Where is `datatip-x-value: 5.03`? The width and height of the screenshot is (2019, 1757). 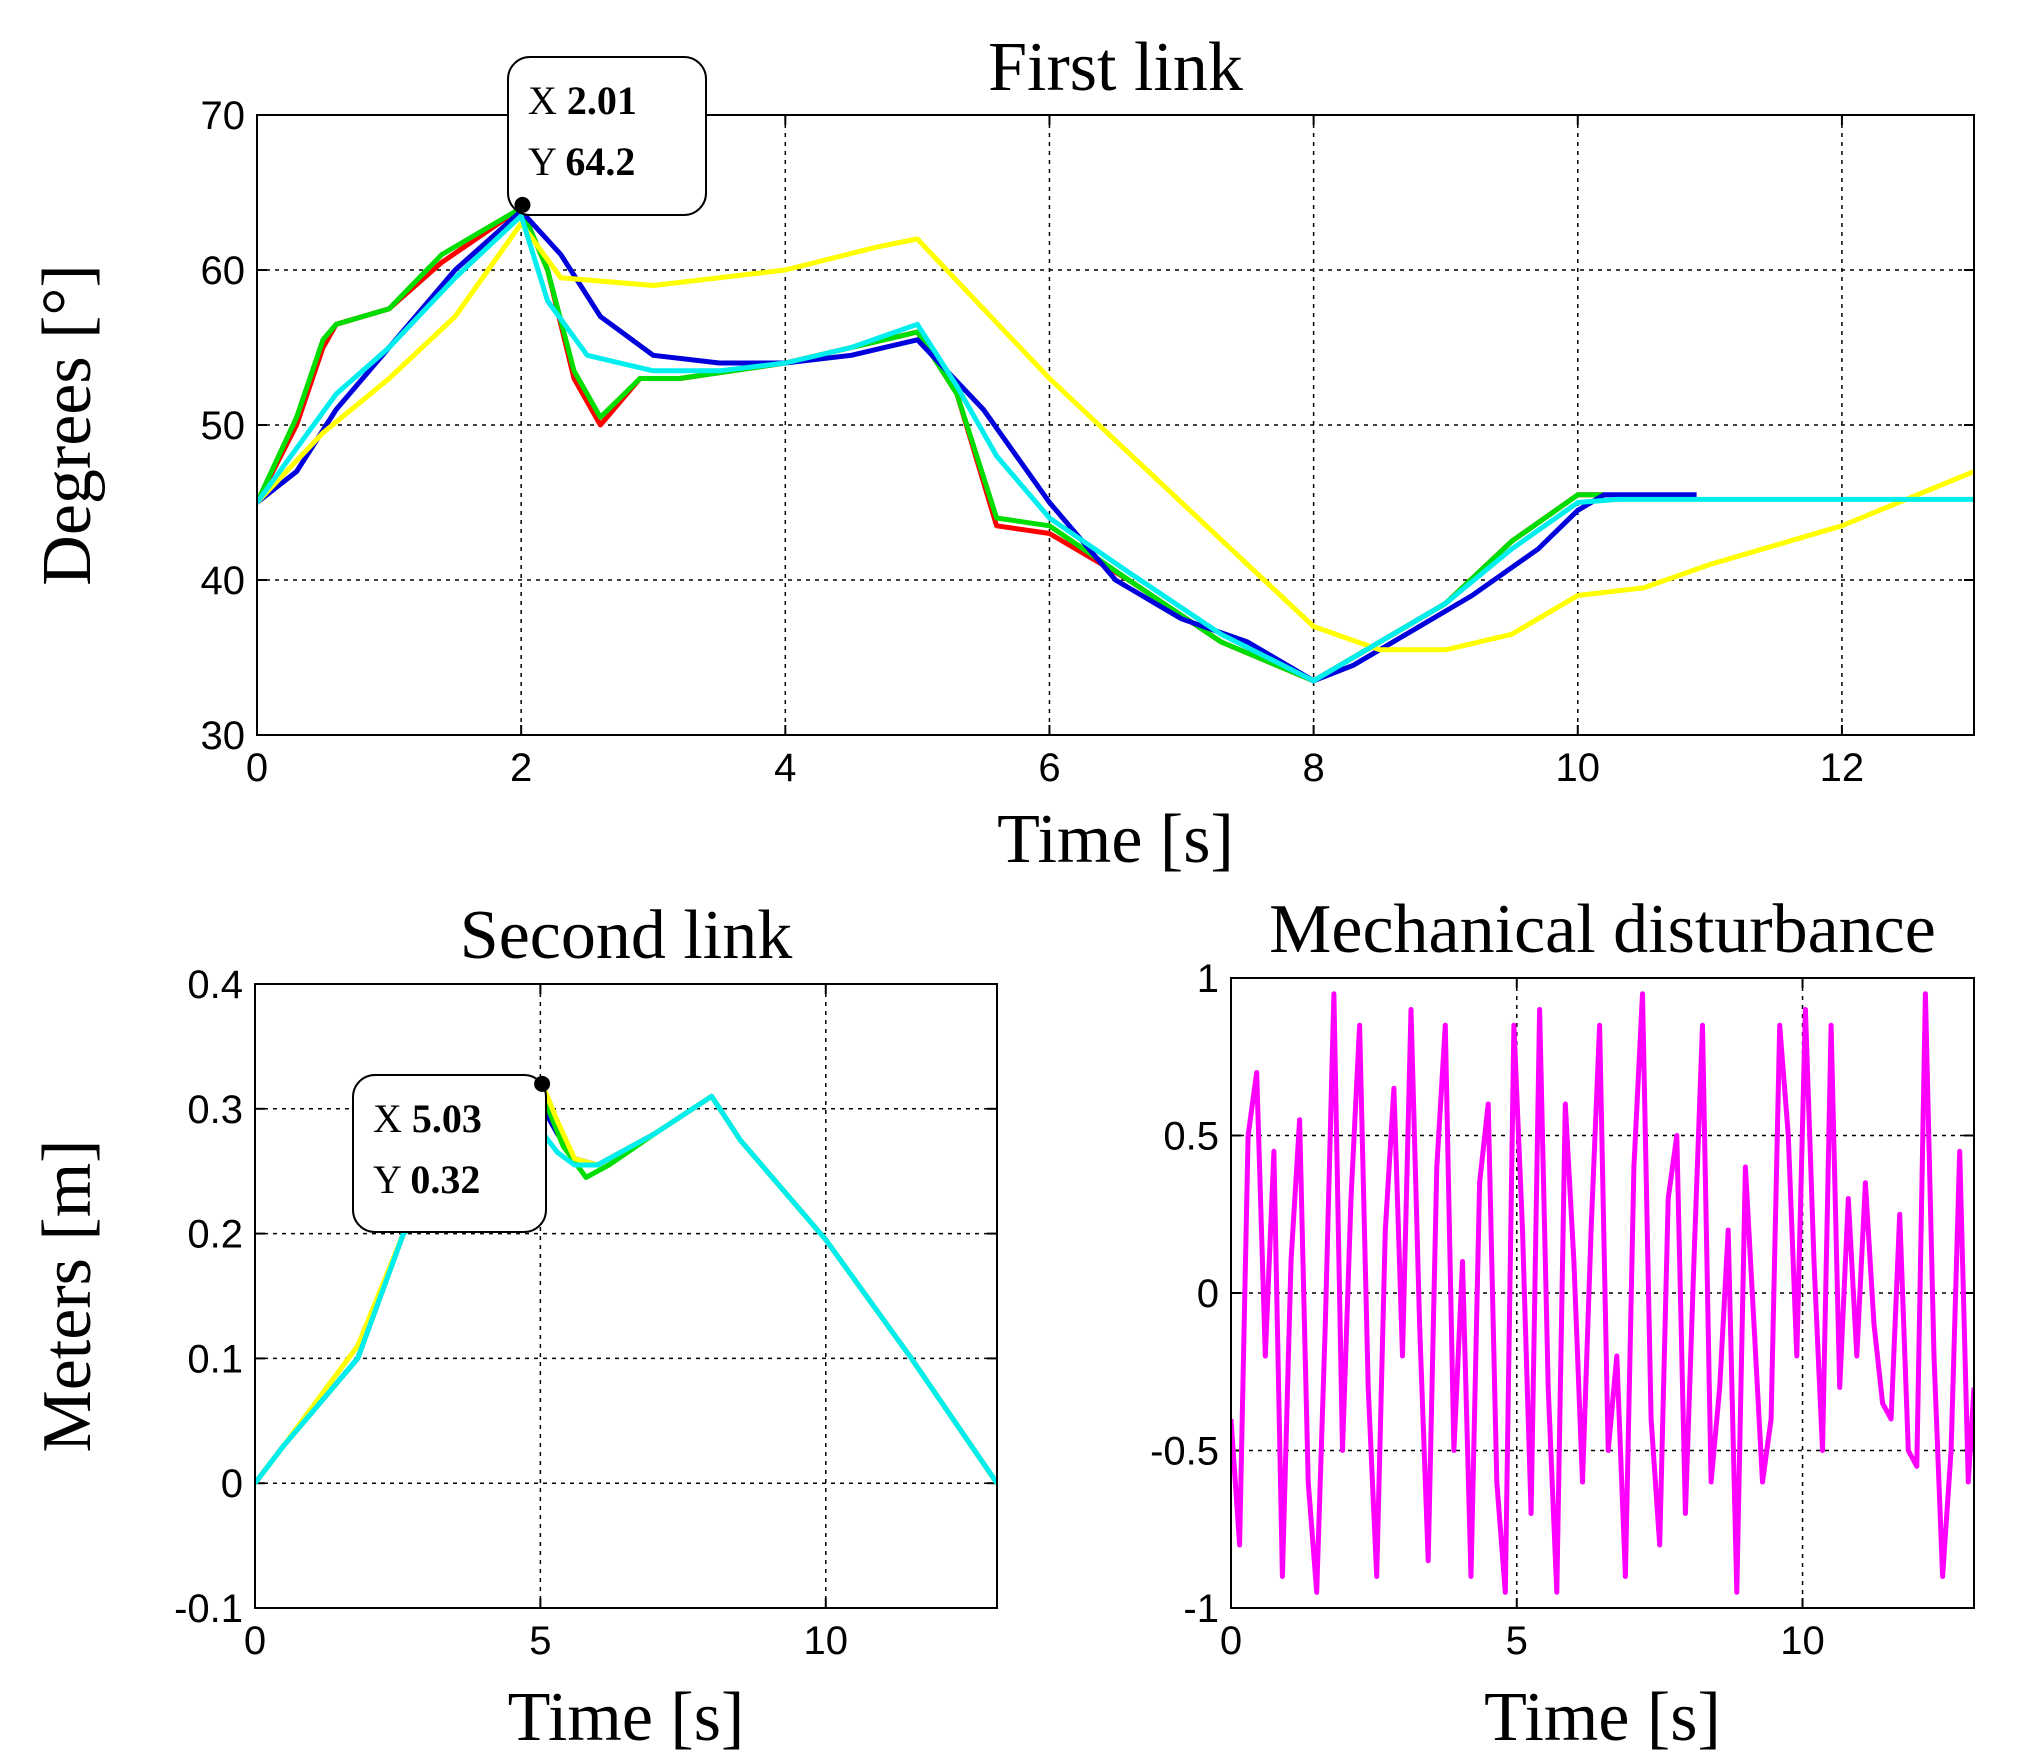
datatip-x-value: 5.03 is located at coordinates (447, 1118).